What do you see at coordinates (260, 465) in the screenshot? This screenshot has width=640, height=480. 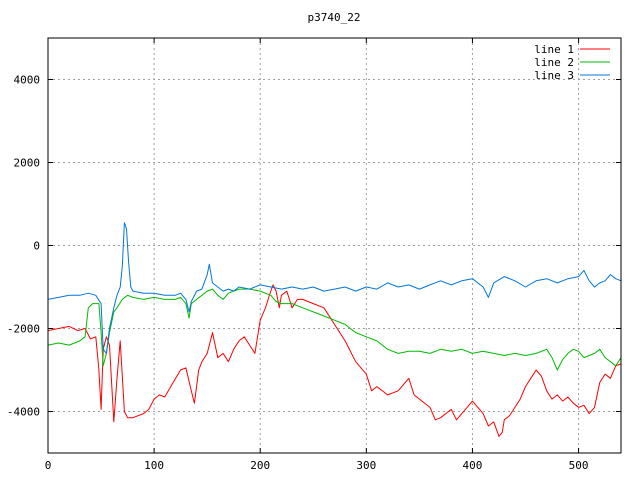 I see `x-tick-label: 200` at bounding box center [260, 465].